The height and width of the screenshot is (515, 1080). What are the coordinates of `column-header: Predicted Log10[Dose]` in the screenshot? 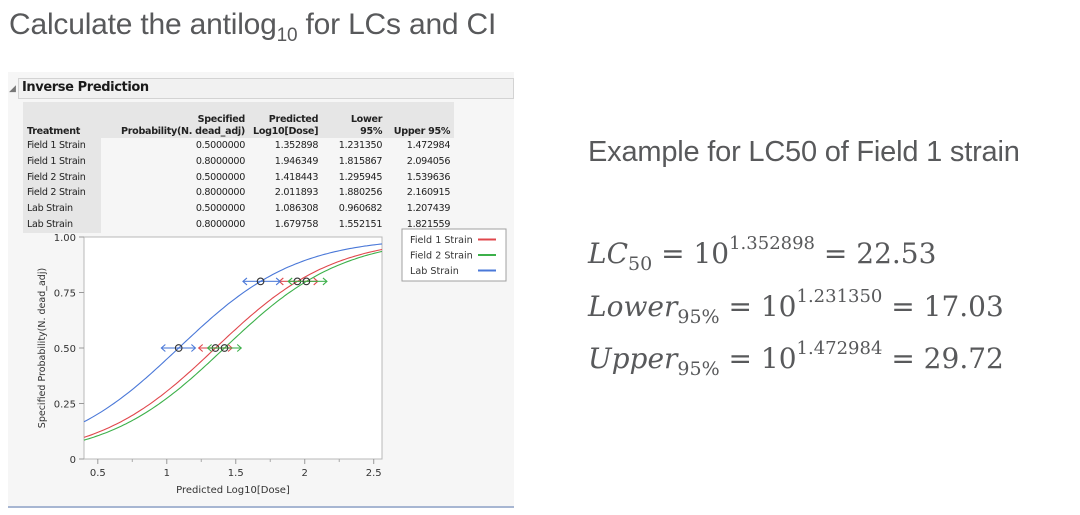 It's located at (286, 120).